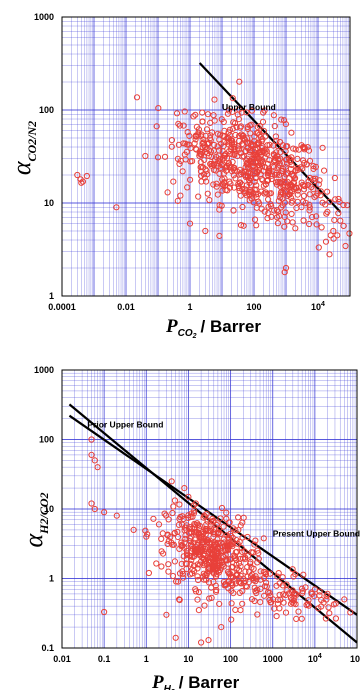  Describe the element at coordinates (35, 520) in the screenshot. I see `y-axis-label: αH2/CO2` at that location.